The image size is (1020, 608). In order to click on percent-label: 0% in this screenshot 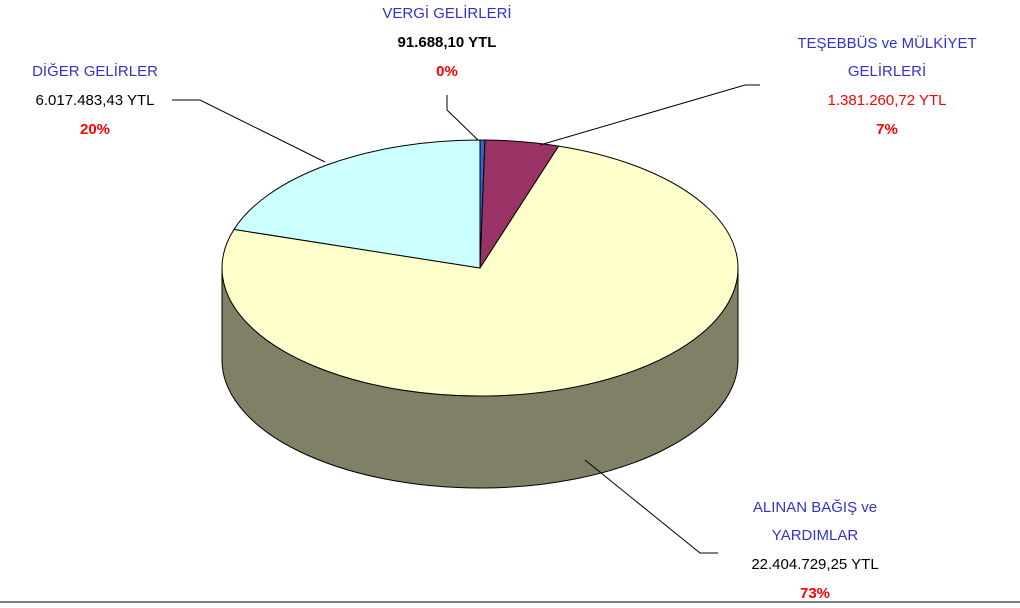, I will do `click(447, 71)`.